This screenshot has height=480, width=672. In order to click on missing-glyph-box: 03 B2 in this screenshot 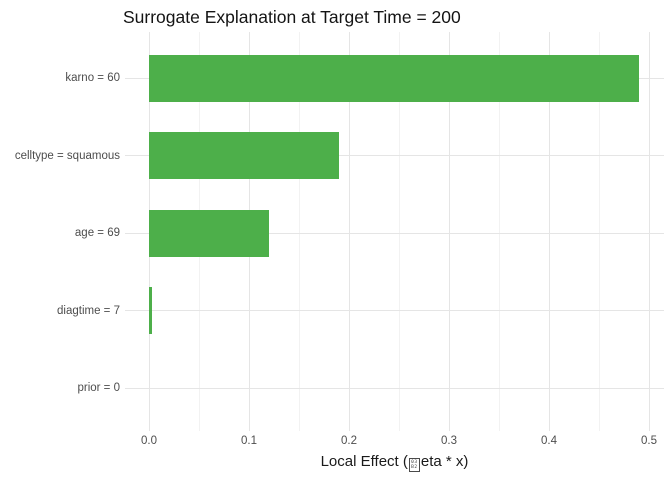, I will do `click(414, 464)`.